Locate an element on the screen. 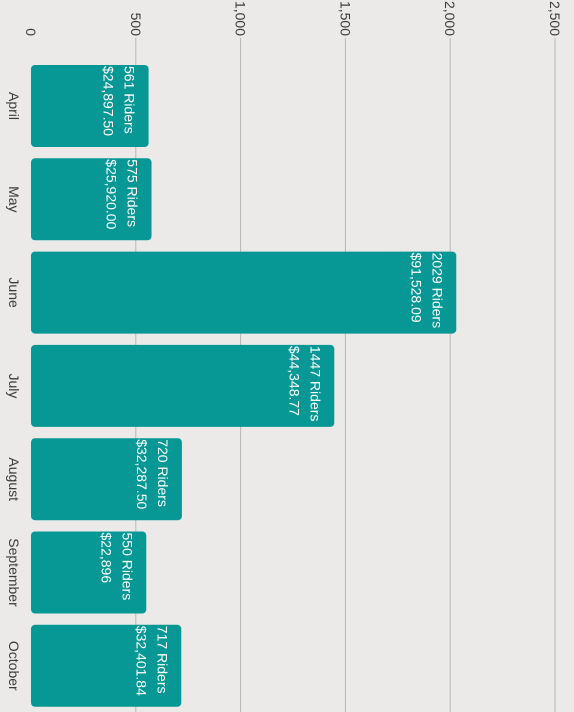 The height and width of the screenshot is (712, 574). data-label-revenue: $91,528.09 is located at coordinates (416, 288).